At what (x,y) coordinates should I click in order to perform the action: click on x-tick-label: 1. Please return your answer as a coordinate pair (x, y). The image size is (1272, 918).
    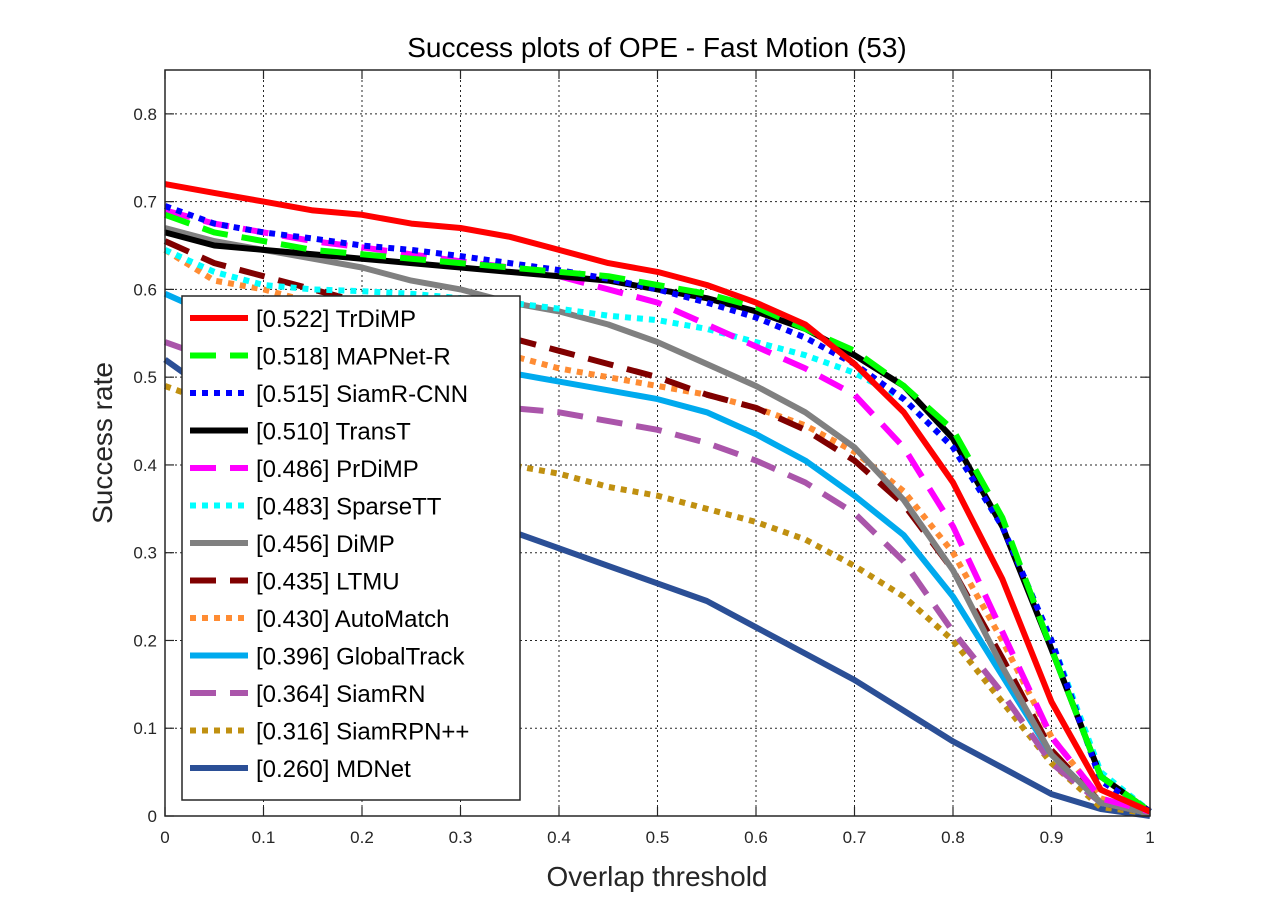
    Looking at the image, I should click on (1149, 837).